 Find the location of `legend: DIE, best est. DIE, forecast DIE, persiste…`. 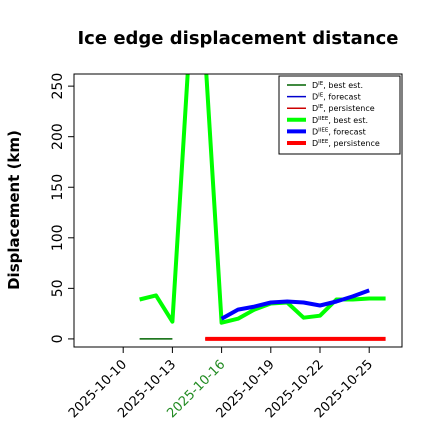

legend: DIE, best est. DIE, forecast DIE, persiste… is located at coordinates (339, 115).